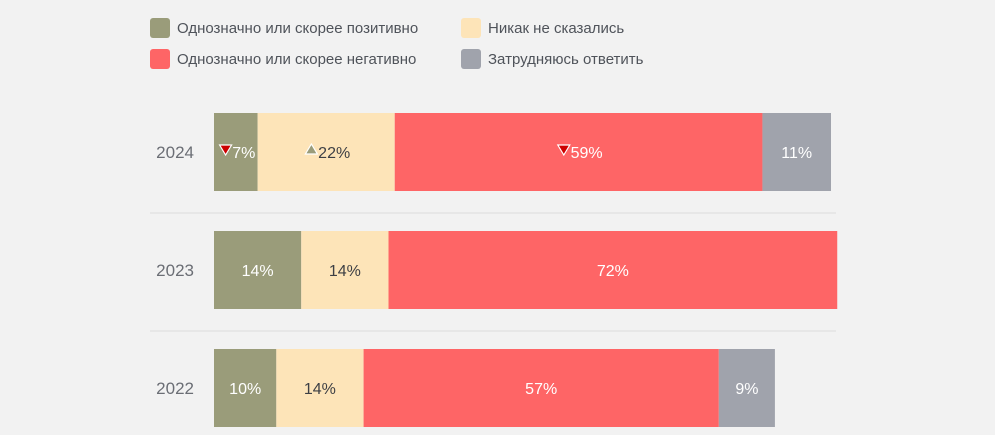 This screenshot has height=435, width=995. Describe the element at coordinates (175, 388) in the screenshot. I see `year-label-2022: 2022` at that location.